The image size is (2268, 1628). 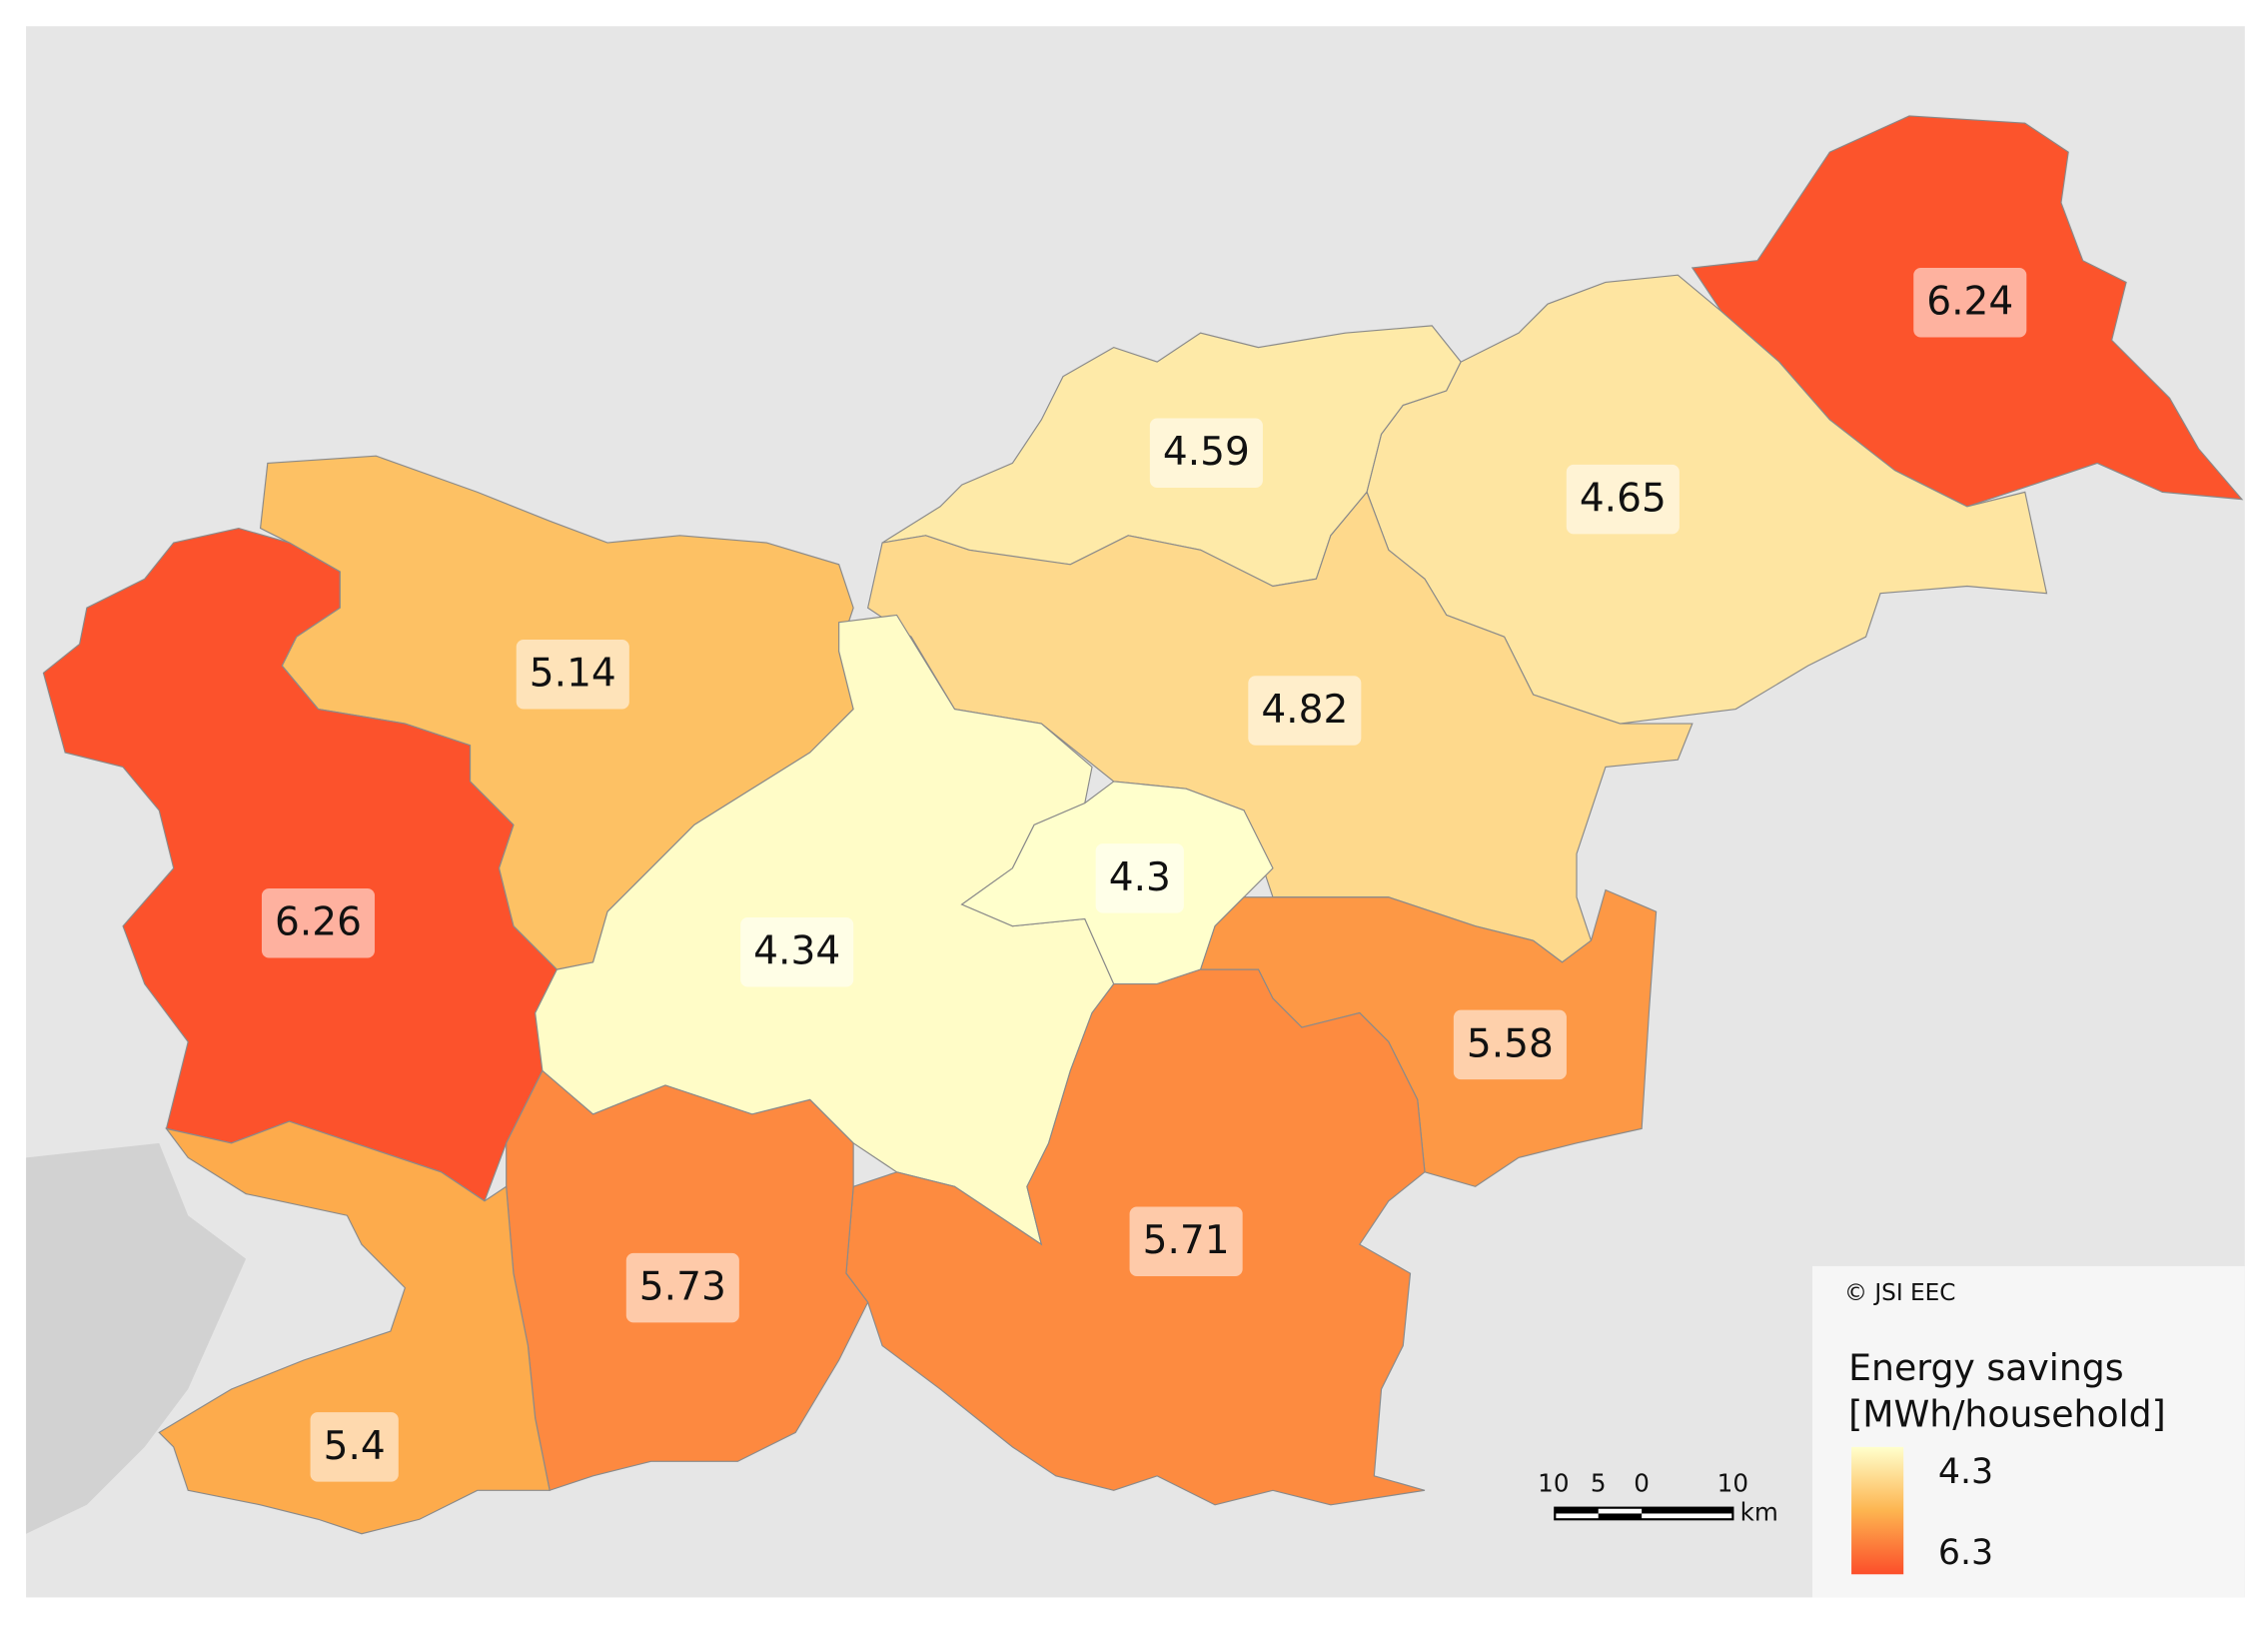 What do you see at coordinates (1658, 1498) in the screenshot?
I see `scale-bar: 10 5 0 10 km` at bounding box center [1658, 1498].